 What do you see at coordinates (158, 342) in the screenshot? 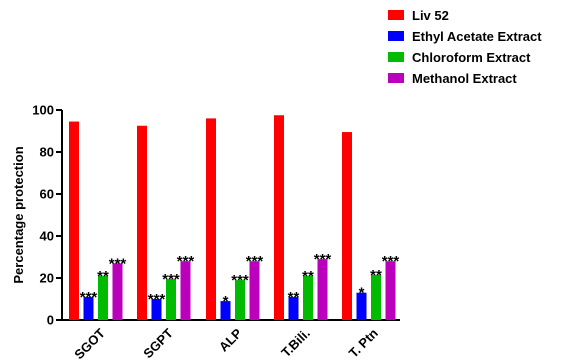
I see `x-category-label: SGPT` at bounding box center [158, 342].